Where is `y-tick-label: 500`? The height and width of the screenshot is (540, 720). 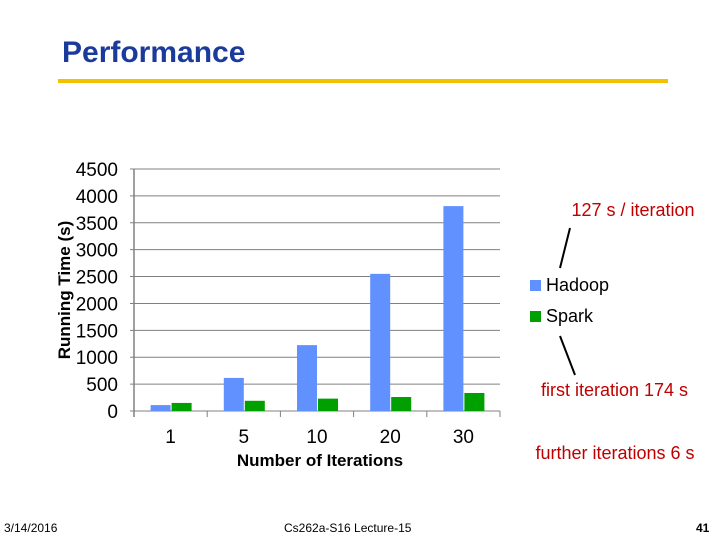
y-tick-label: 500 is located at coordinates (102, 385).